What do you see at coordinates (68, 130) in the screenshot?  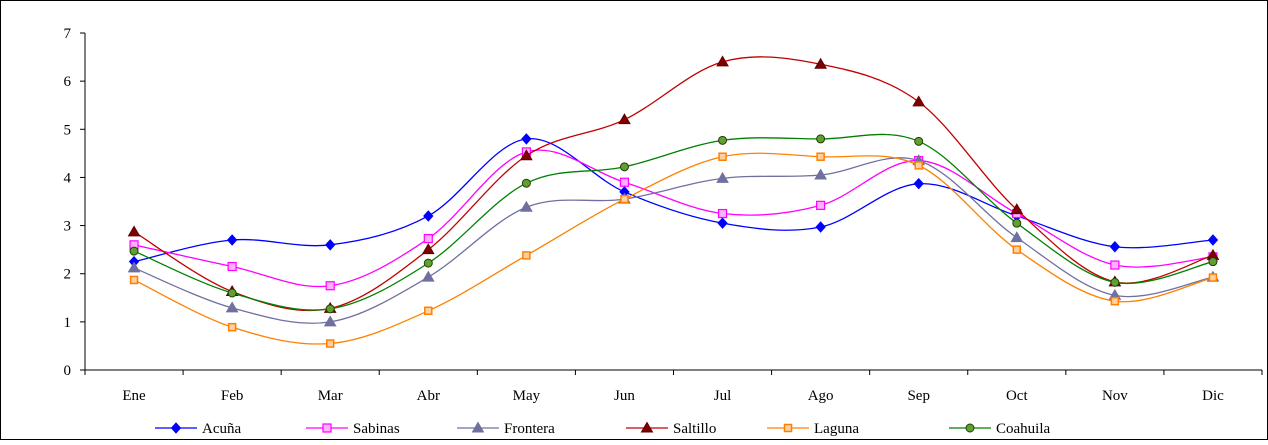 I see `y-tick-label: 5` at bounding box center [68, 130].